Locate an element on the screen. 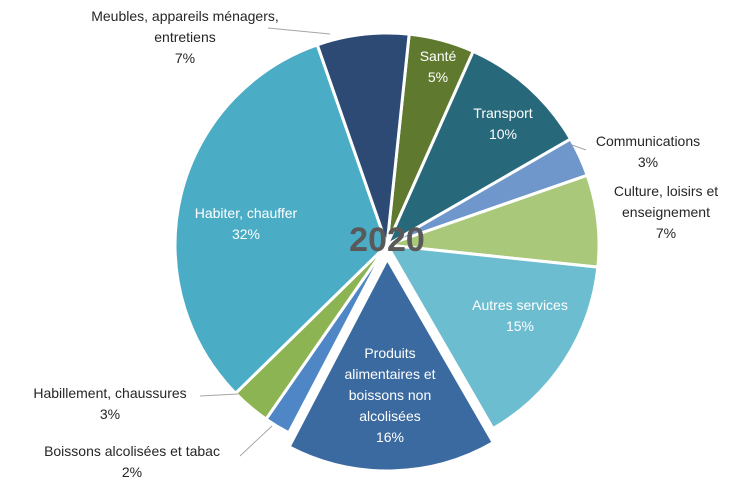 The width and height of the screenshot is (746, 483). chart-title: 2020 is located at coordinates (387, 240).